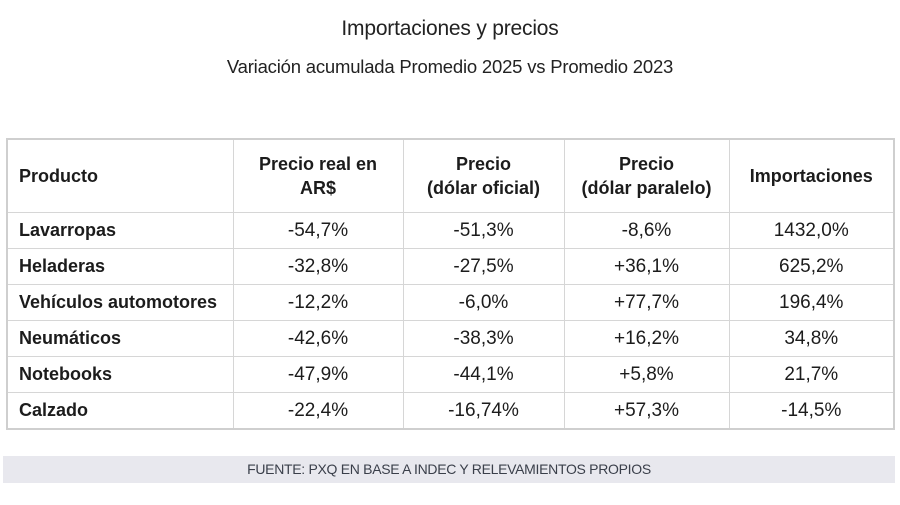 Image resolution: width=900 pixels, height=505 pixels. I want to click on cell-precio-oficial: -16,74%, so click(483, 411).